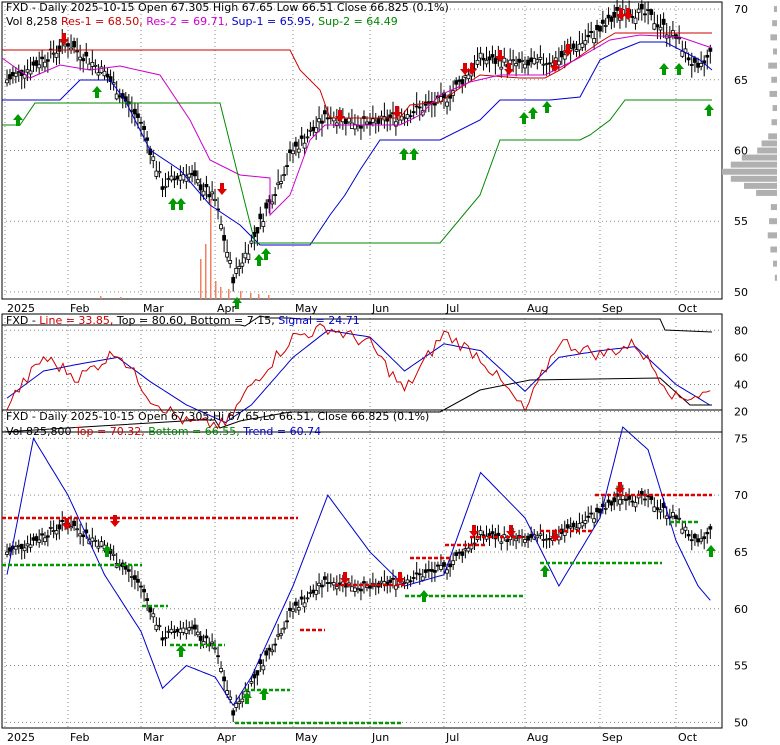 The width and height of the screenshot is (780, 745). What do you see at coordinates (452, 308) in the screenshot?
I see `price-x-tick: Jul` at bounding box center [452, 308].